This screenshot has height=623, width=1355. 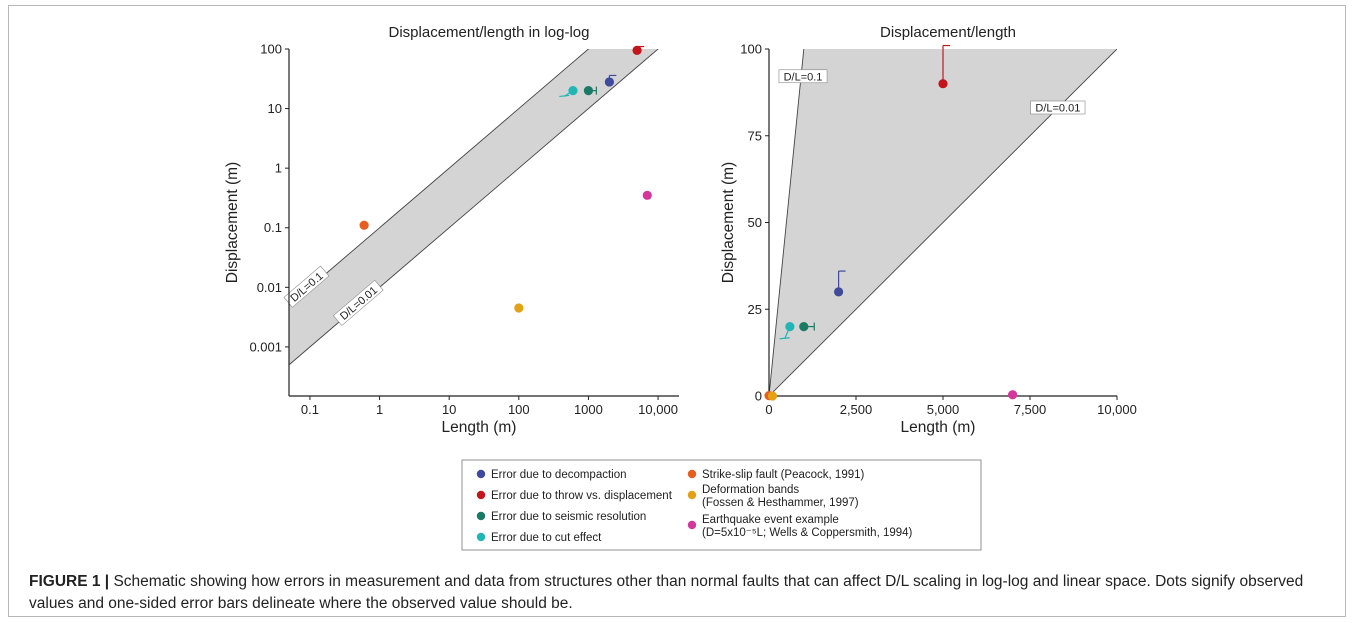 What do you see at coordinates (546, 538) in the screenshot?
I see `legend-label-cut: Error due to cut effect` at bounding box center [546, 538].